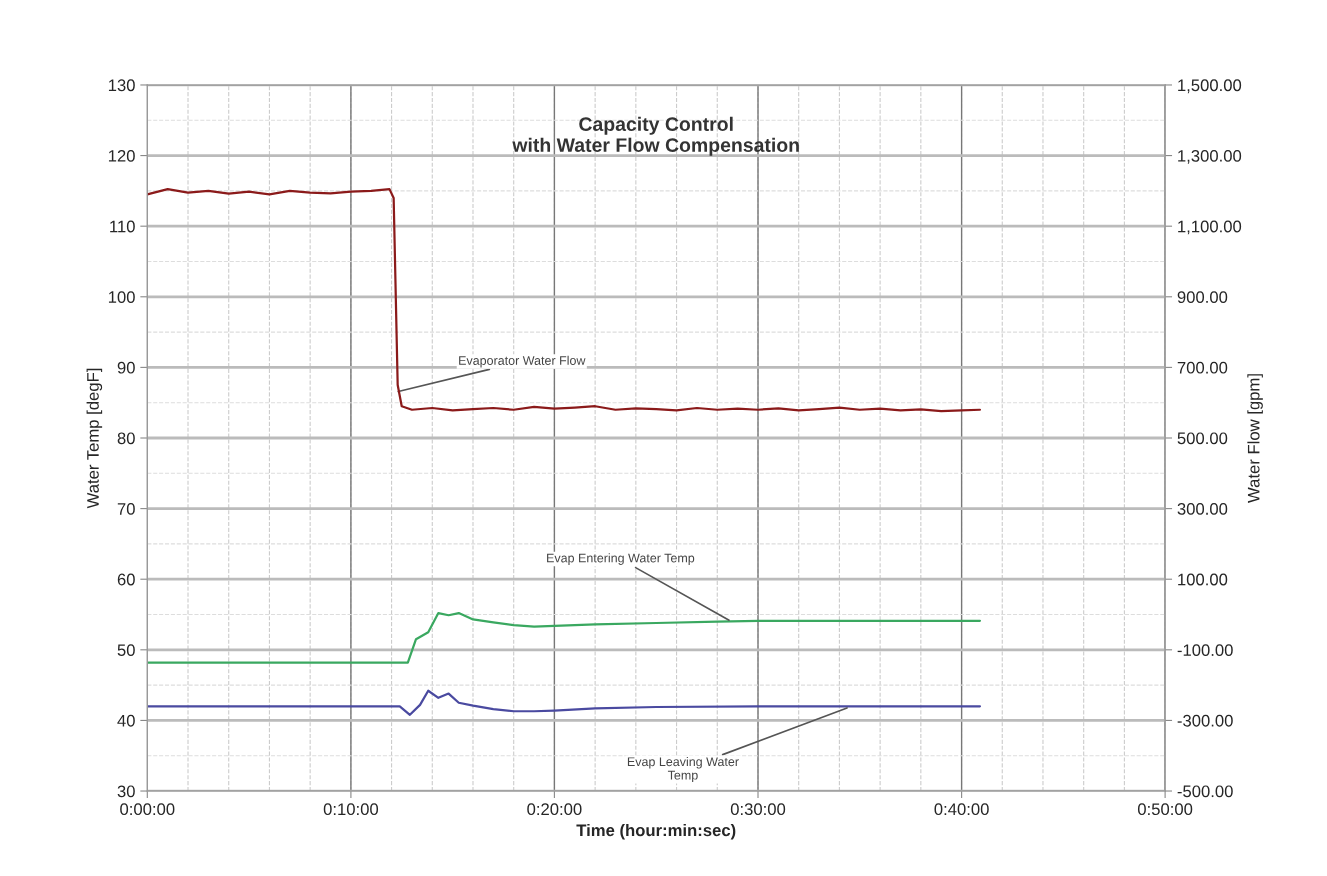  Describe the element at coordinates (126, 720) in the screenshot. I see `y-tick-label: 40` at that location.